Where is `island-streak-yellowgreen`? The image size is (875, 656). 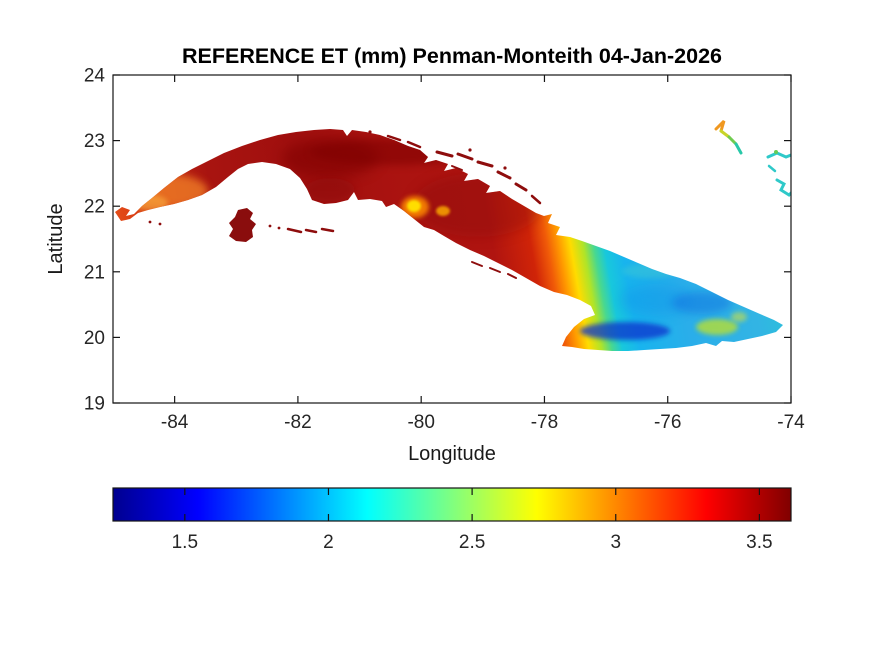
island-streak-yellowgreen is located at coordinates (725, 134).